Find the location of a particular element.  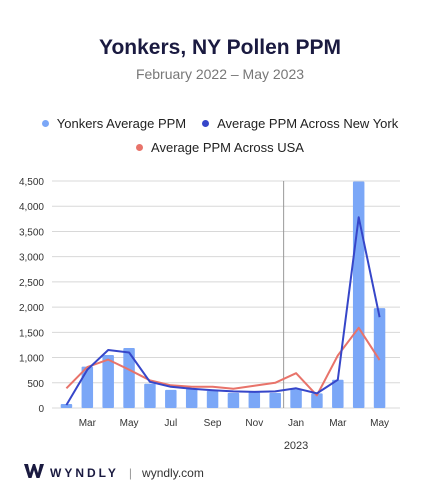

y-tick-label: 3,000 is located at coordinates (31, 258).